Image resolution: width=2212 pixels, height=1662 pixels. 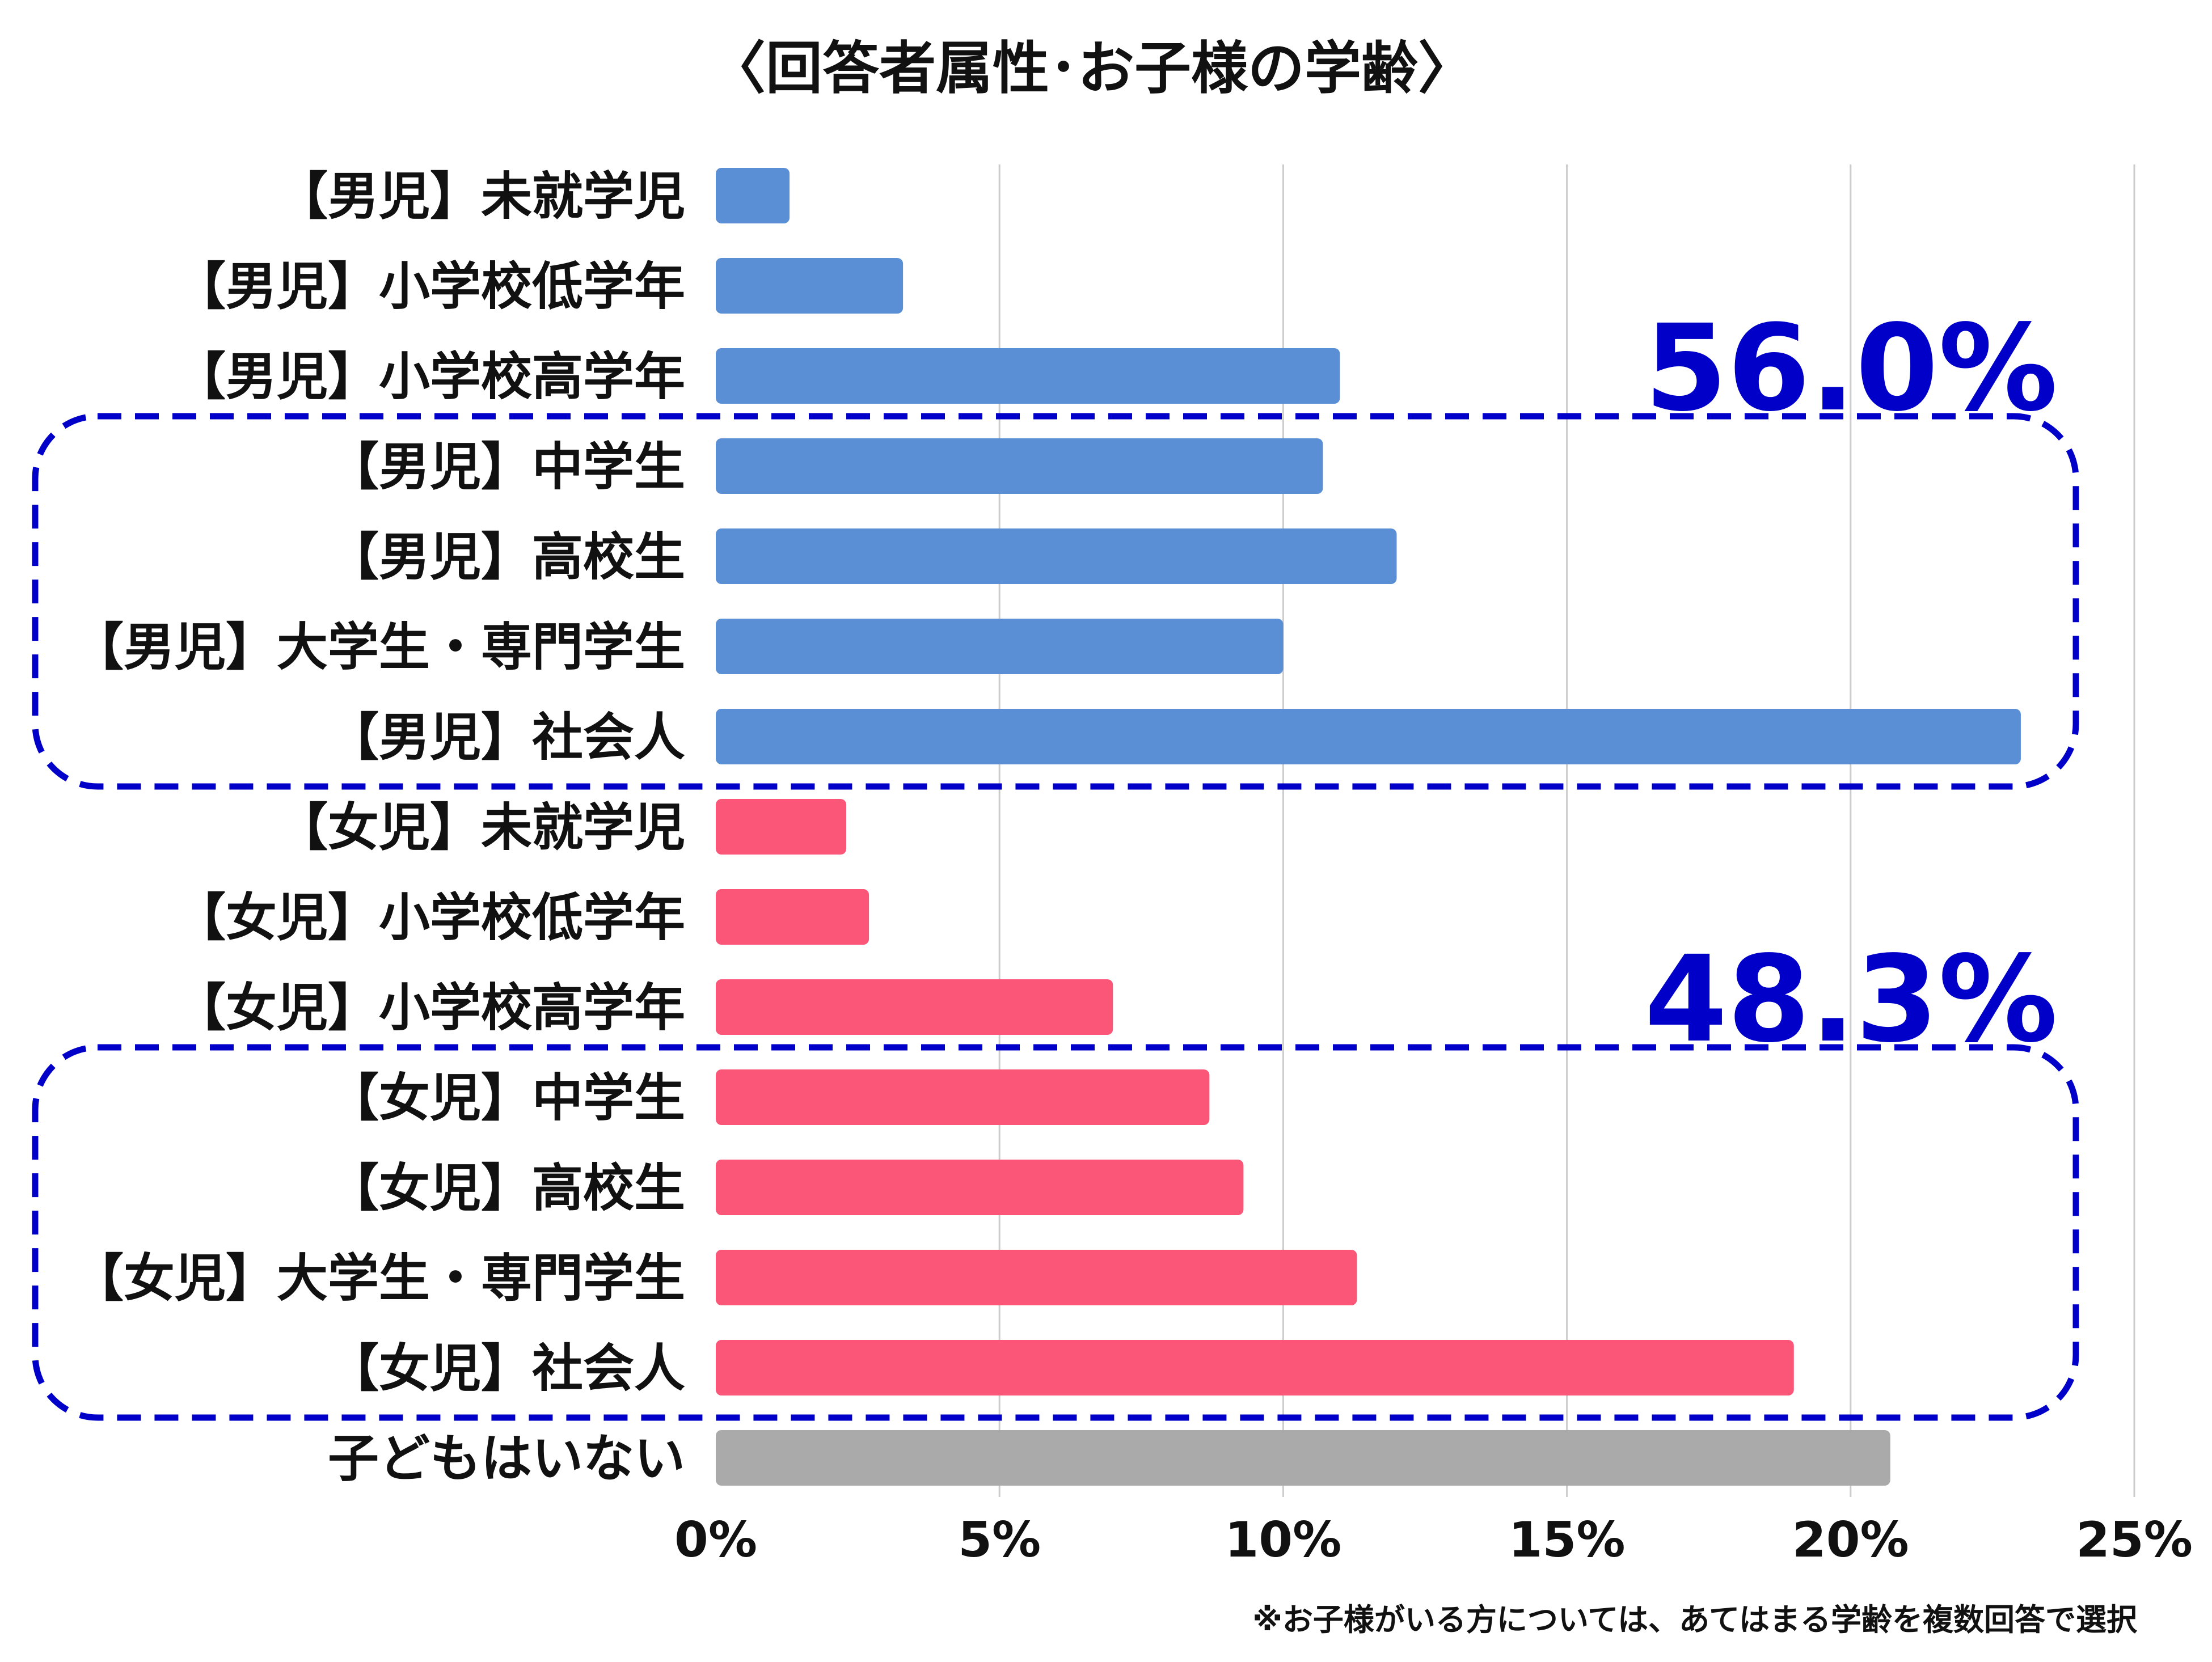 I want to click on highlight-total: 48.3%, so click(x=1851, y=999).